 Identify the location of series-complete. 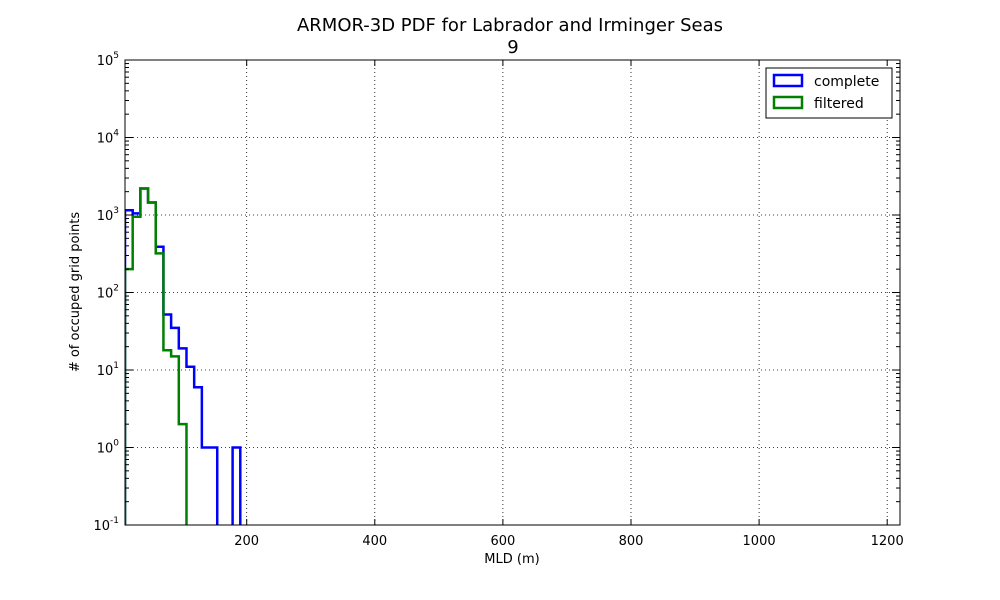
(183, 356).